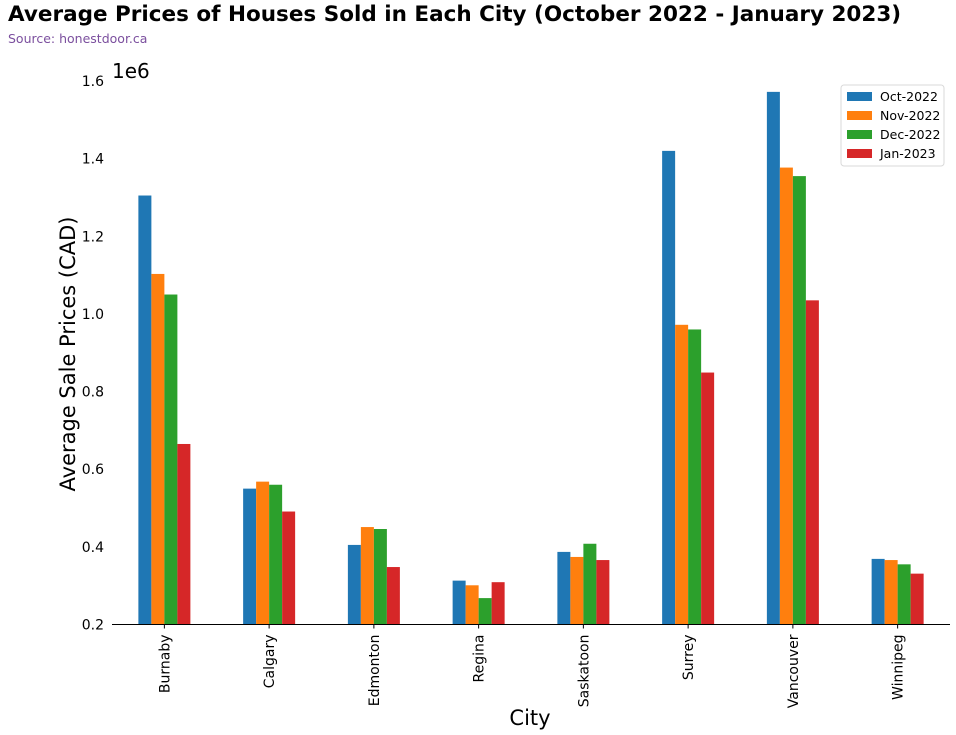 The image size is (956, 735). Describe the element at coordinates (812, 462) in the screenshot. I see `bar-vancouver-jan-2023` at that location.